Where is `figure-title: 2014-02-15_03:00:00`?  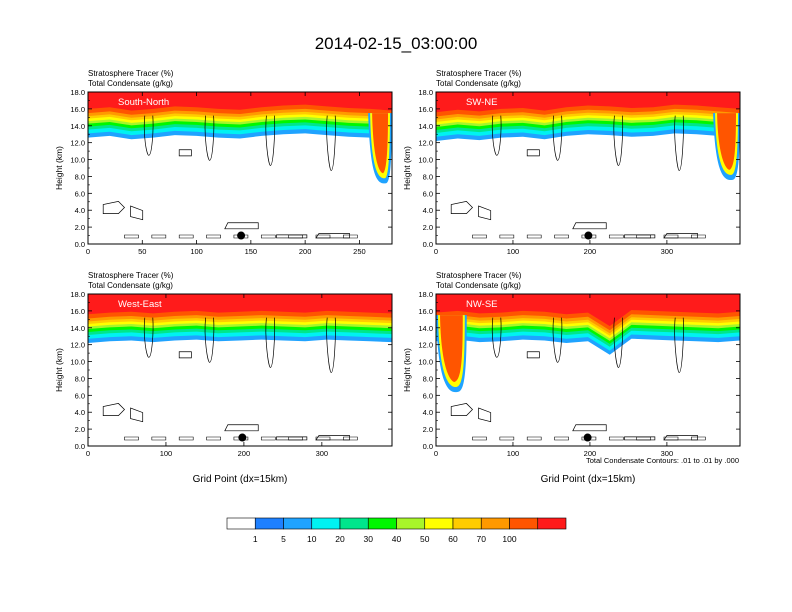 figure-title: 2014-02-15_03:00:00 is located at coordinates (396, 43).